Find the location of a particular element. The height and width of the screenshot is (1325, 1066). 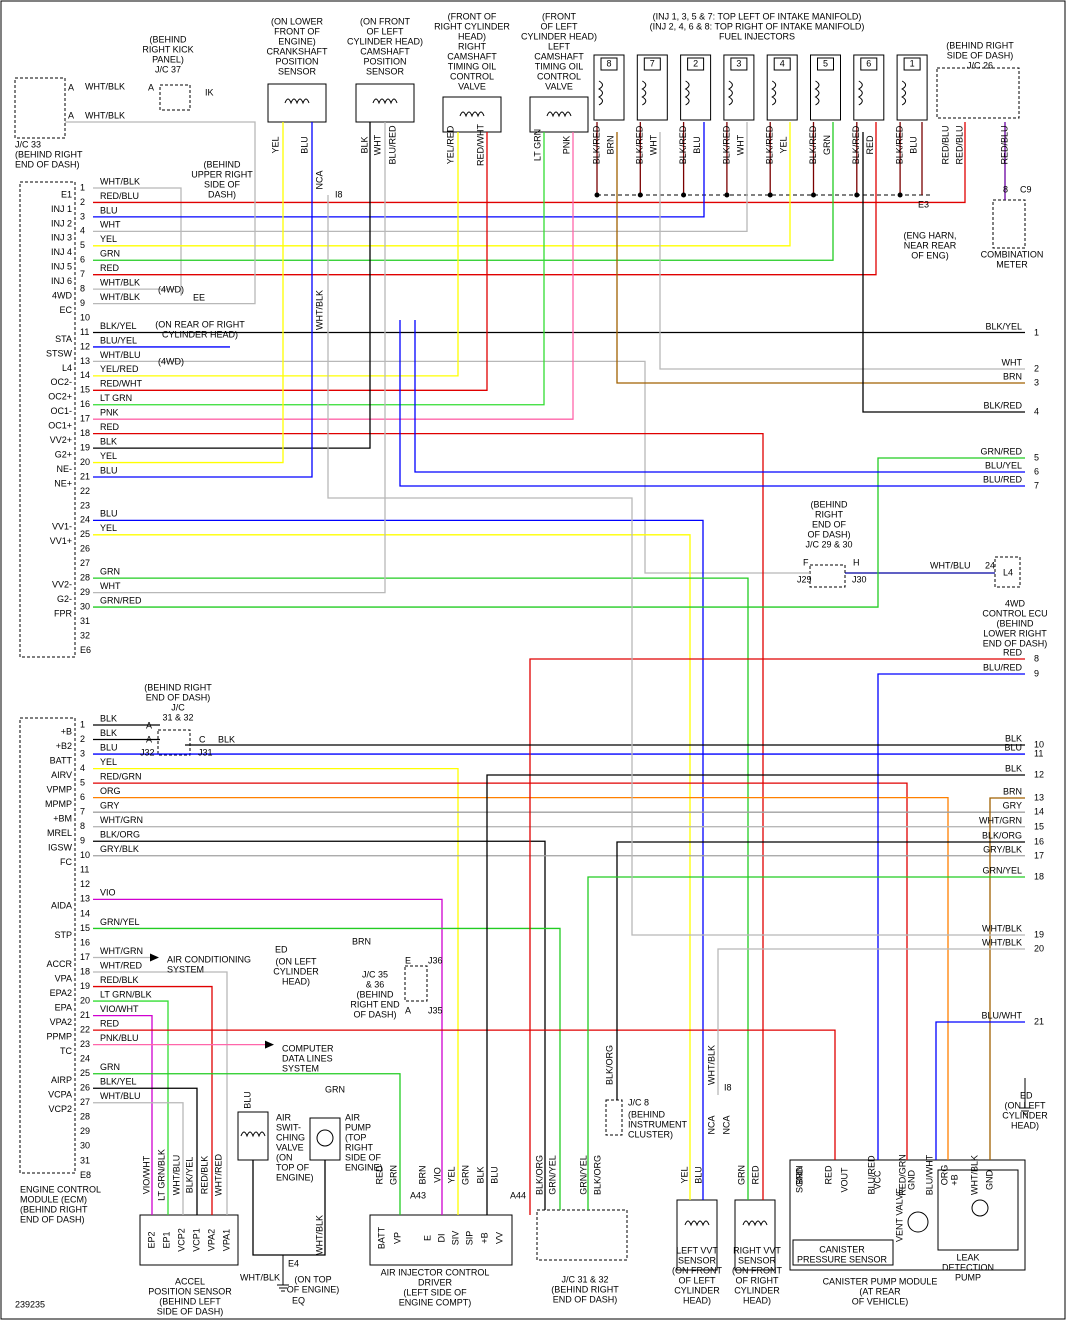

wire-tag: BLU/RED is located at coordinates (392, 145).